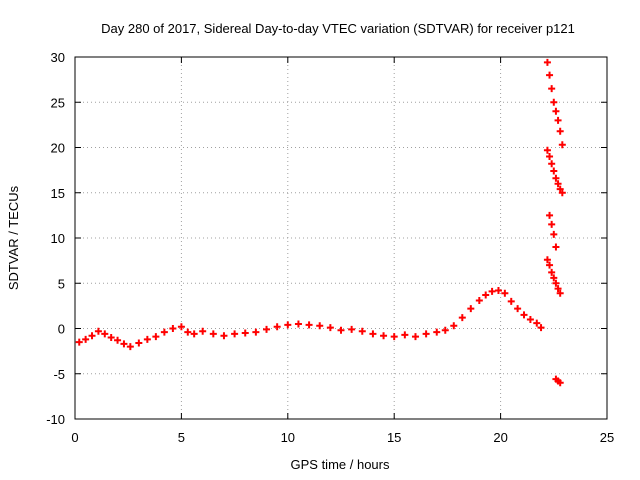  Describe the element at coordinates (58, 57) in the screenshot. I see `y-tick-label: 30` at that location.